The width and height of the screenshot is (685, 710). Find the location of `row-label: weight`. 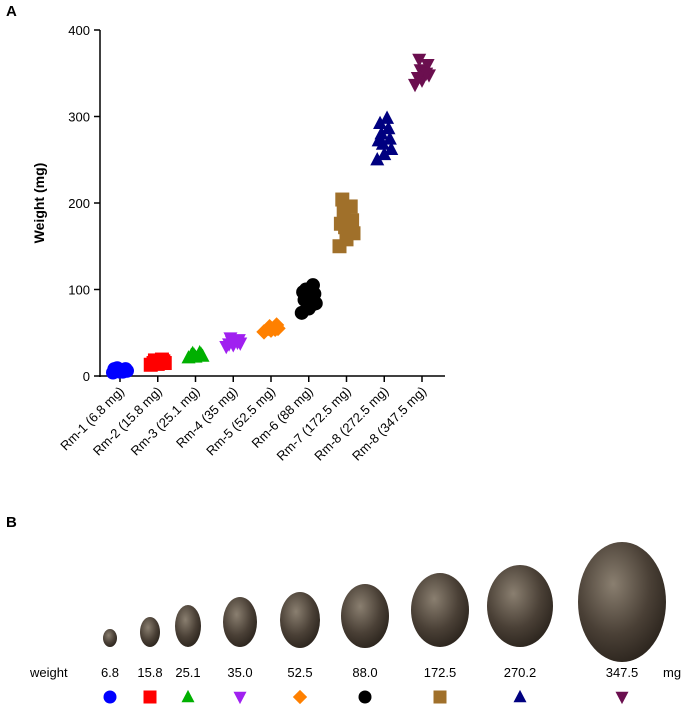

row-label: weight is located at coordinates (48, 672).